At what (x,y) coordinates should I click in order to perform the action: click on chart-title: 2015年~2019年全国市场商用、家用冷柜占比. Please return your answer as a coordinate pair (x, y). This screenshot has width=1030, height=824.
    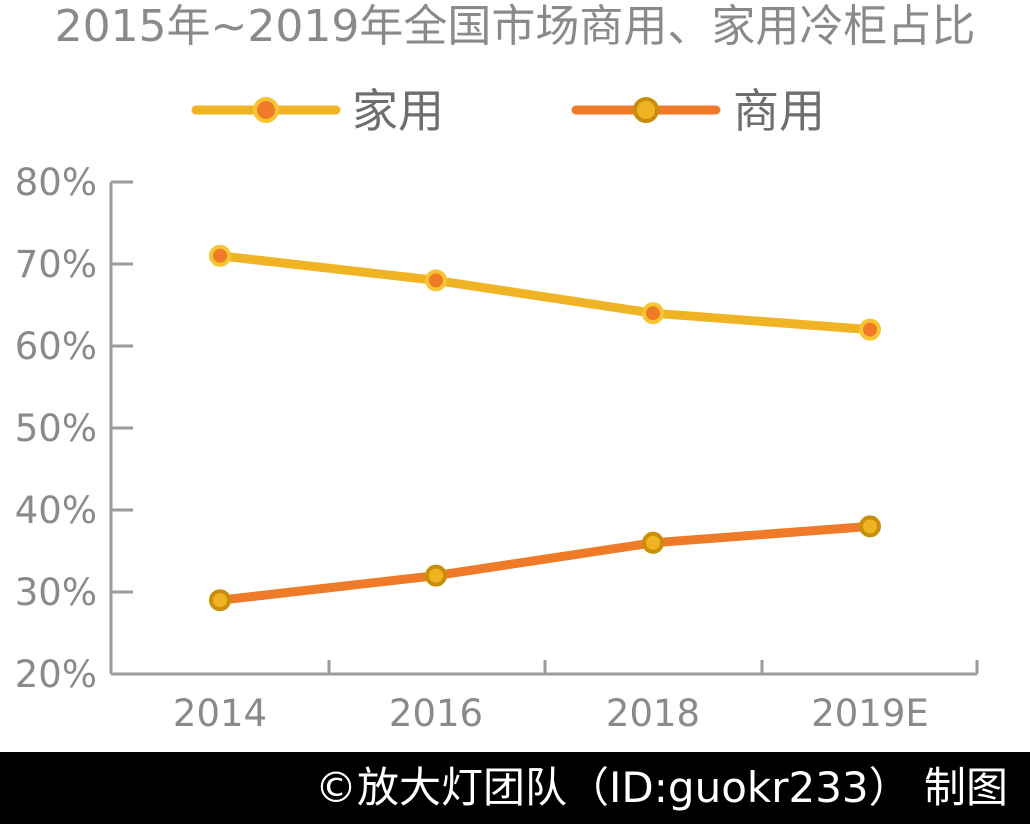
    Looking at the image, I should click on (515, 26).